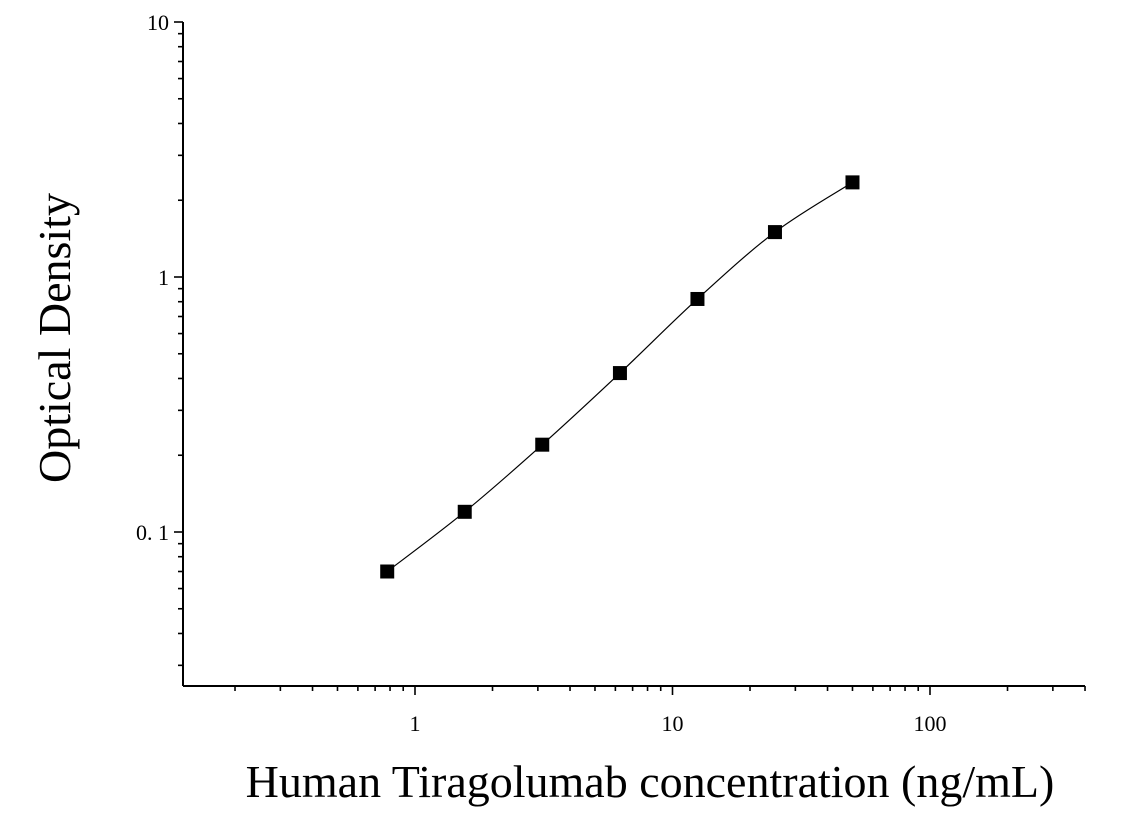  Describe the element at coordinates (159, 338) in the screenshot. I see `y-ticks: 0. 1 1 10` at that location.